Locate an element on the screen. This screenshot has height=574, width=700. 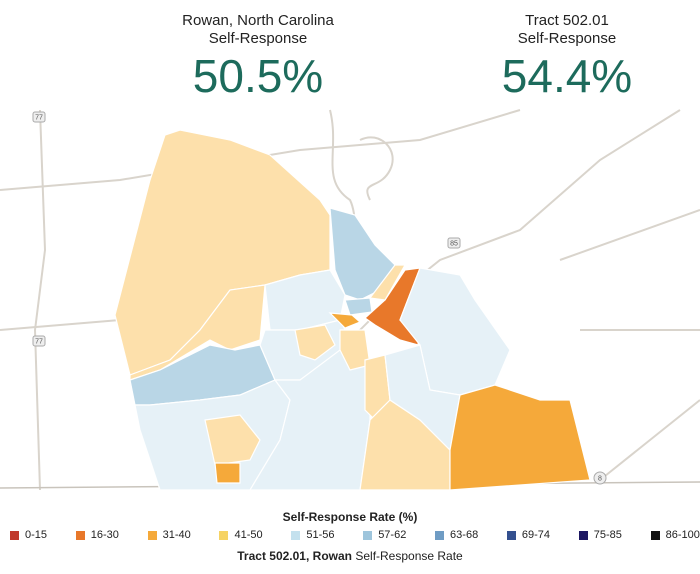
legend-label: 69-74 is located at coordinates (536, 535).